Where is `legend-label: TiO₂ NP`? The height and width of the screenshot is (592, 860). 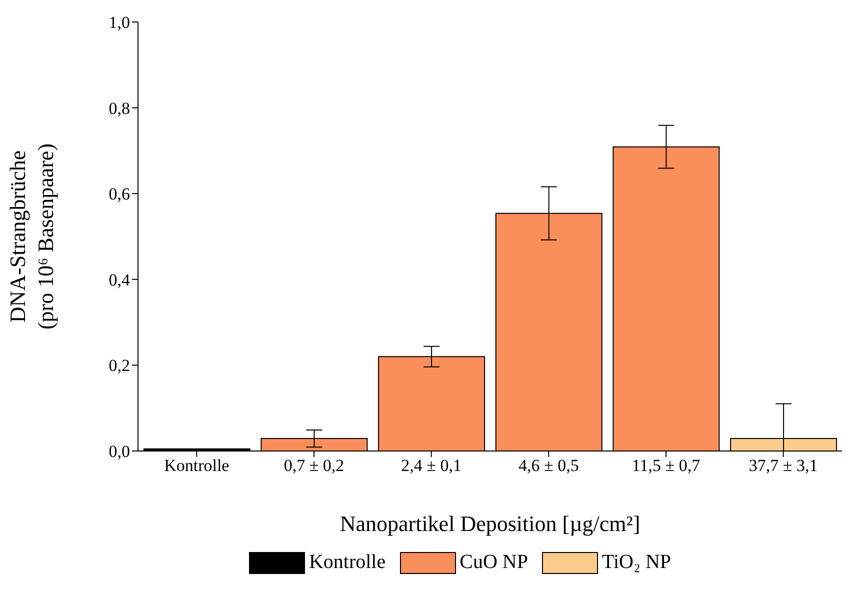
legend-label: TiO₂ NP is located at coordinates (637, 562).